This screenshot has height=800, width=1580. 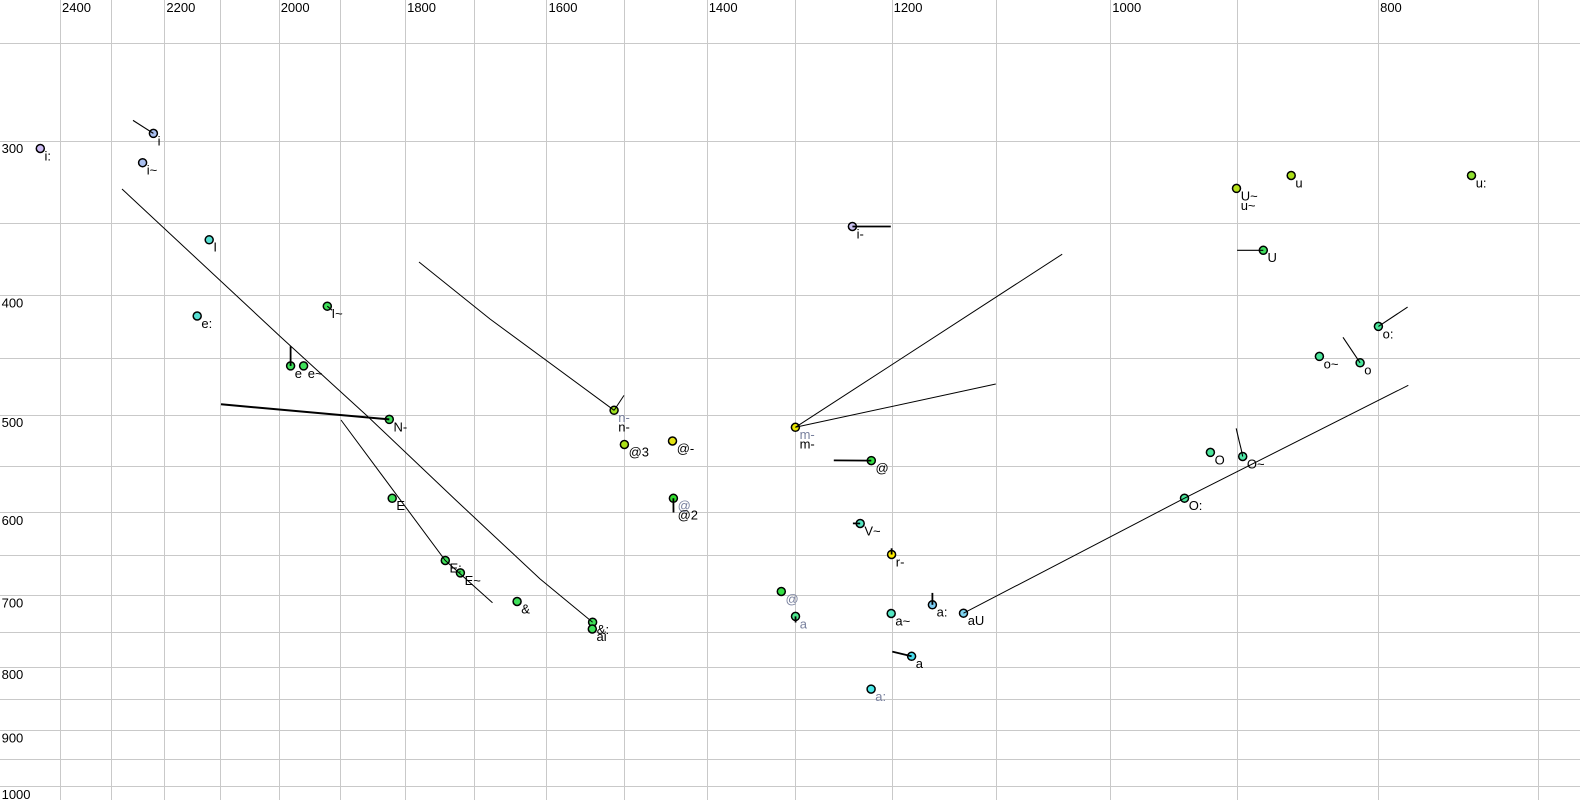 I want to click on svg-text: 900, so click(x=13, y=737).